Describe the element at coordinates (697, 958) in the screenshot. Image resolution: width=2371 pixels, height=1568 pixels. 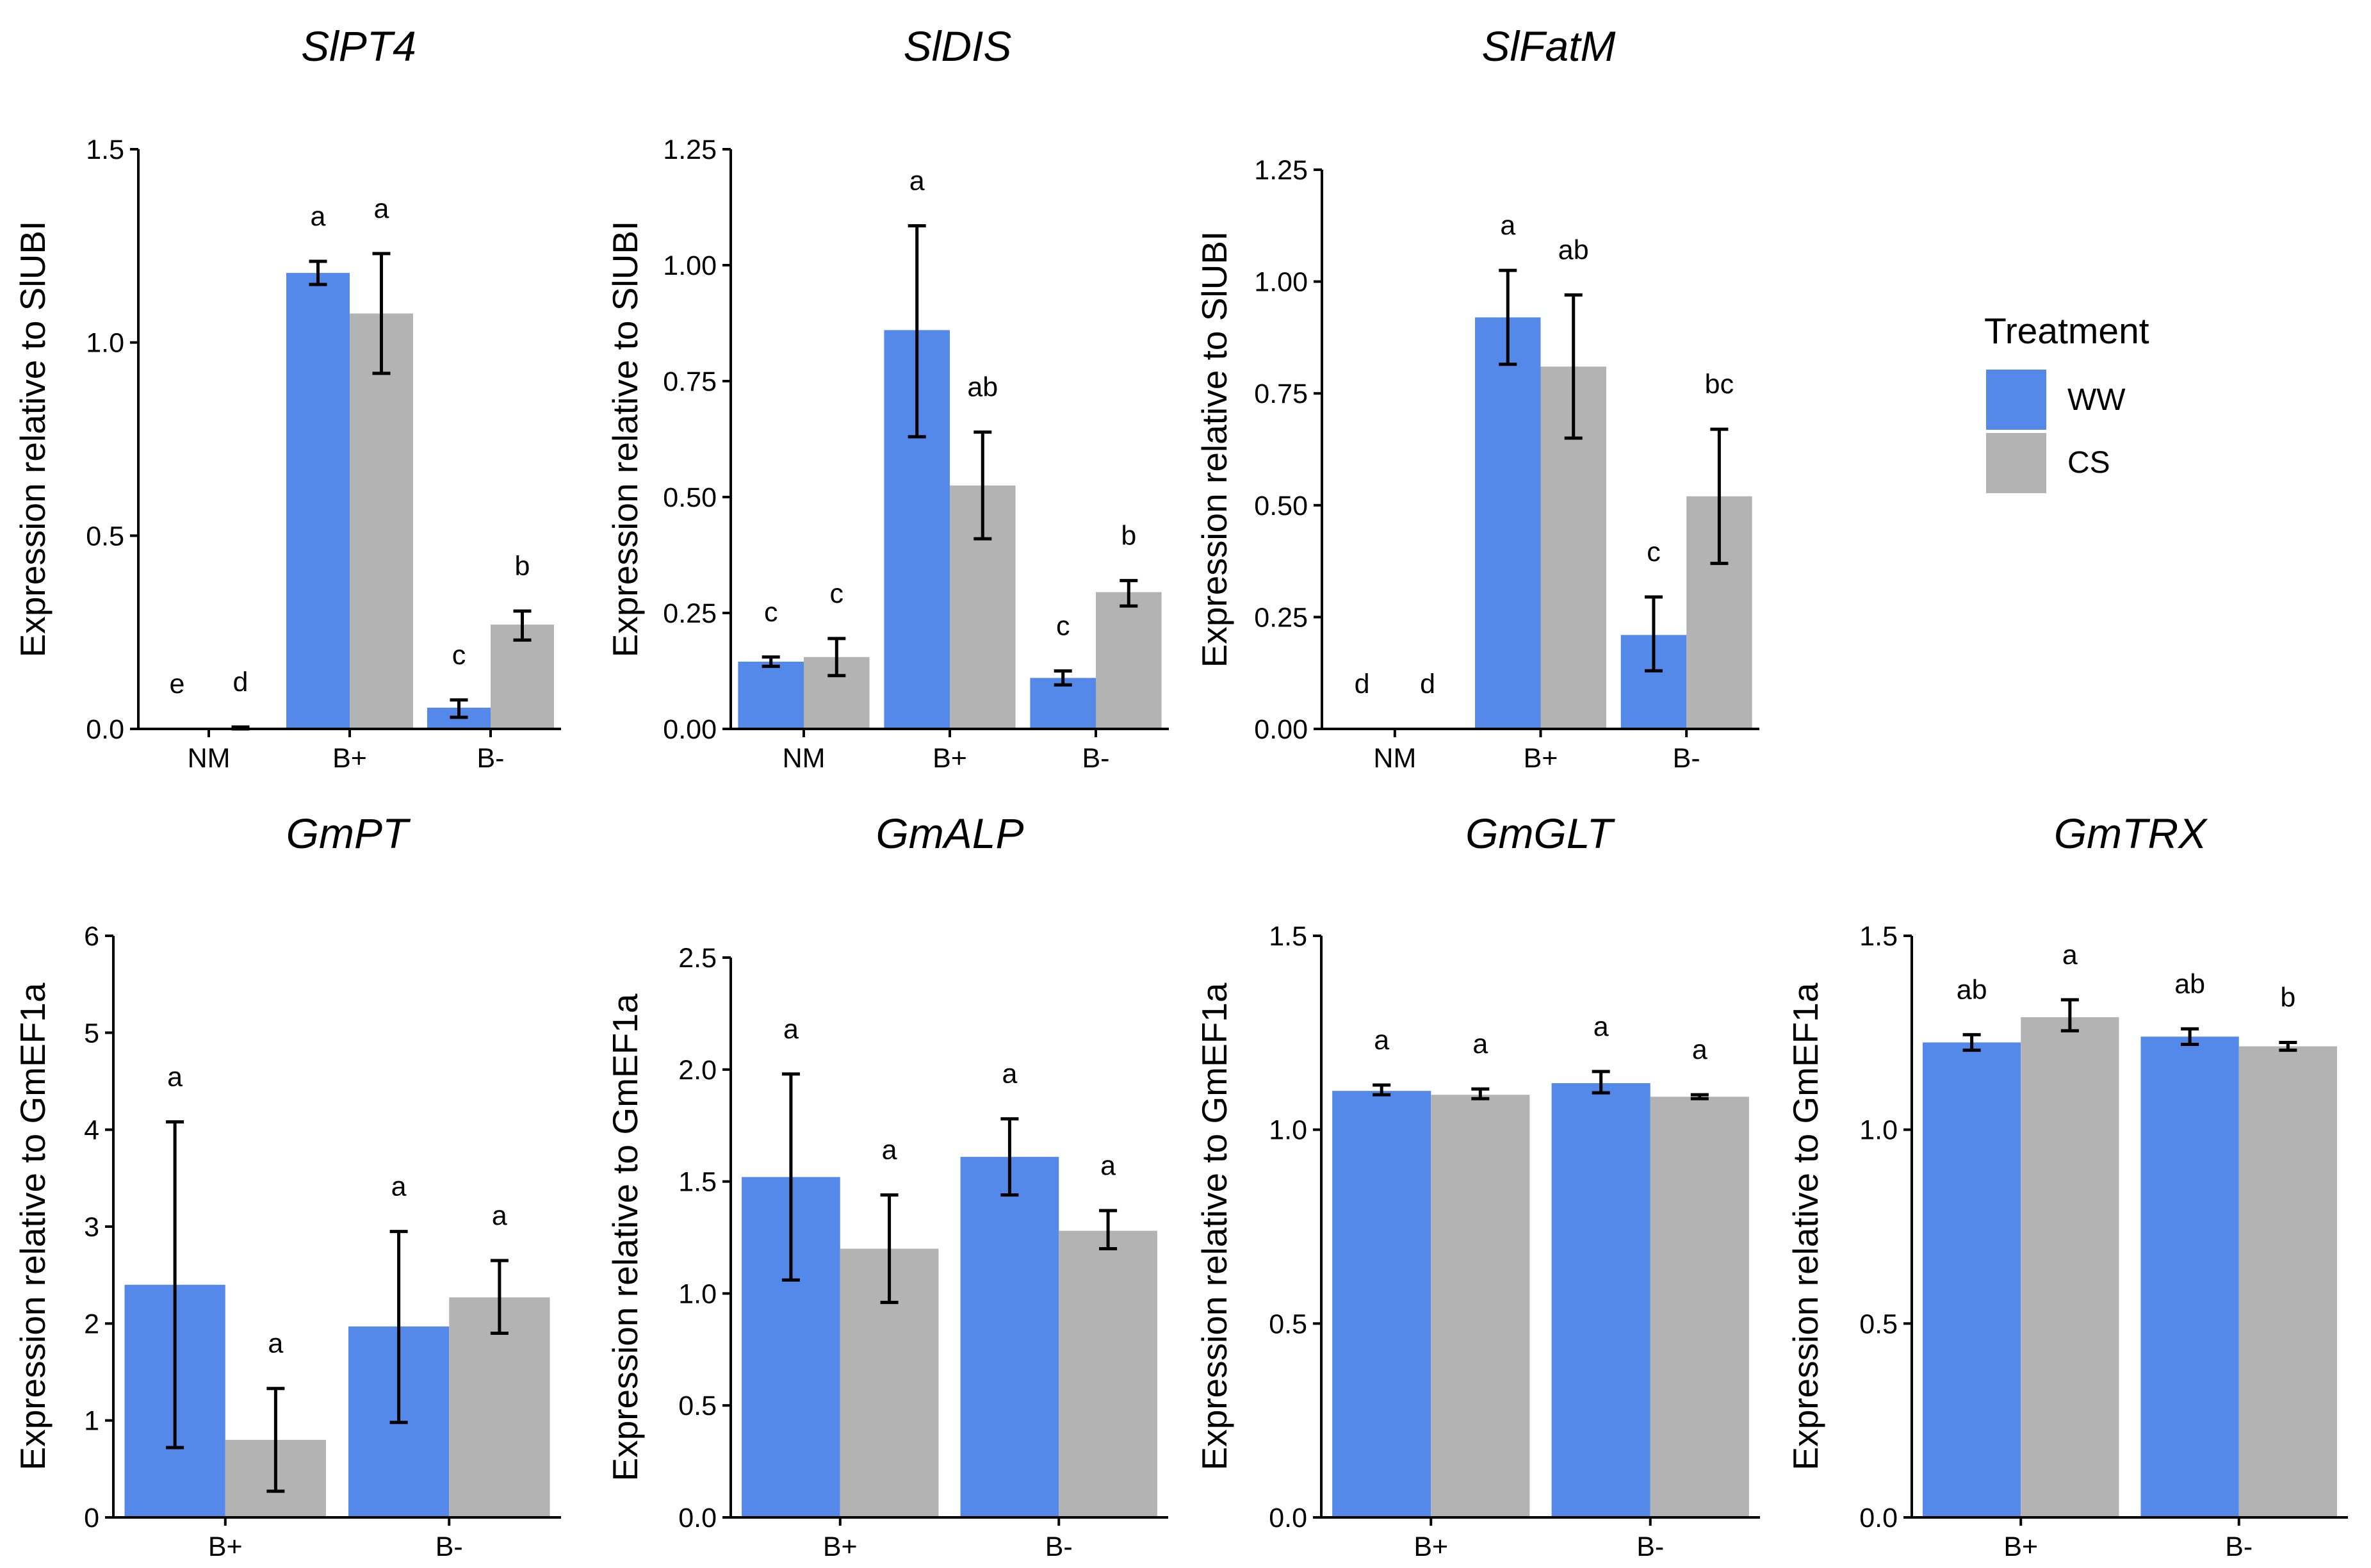
I see `y-tick-label: 2.5` at that location.